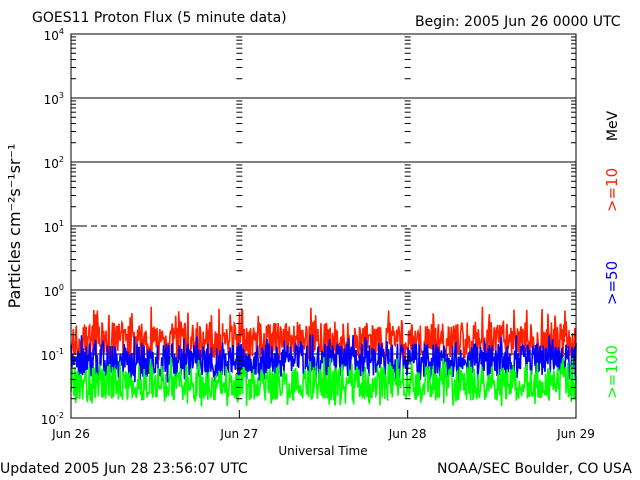  I want to click on x-tick-label: Jun 27, so click(238, 434).